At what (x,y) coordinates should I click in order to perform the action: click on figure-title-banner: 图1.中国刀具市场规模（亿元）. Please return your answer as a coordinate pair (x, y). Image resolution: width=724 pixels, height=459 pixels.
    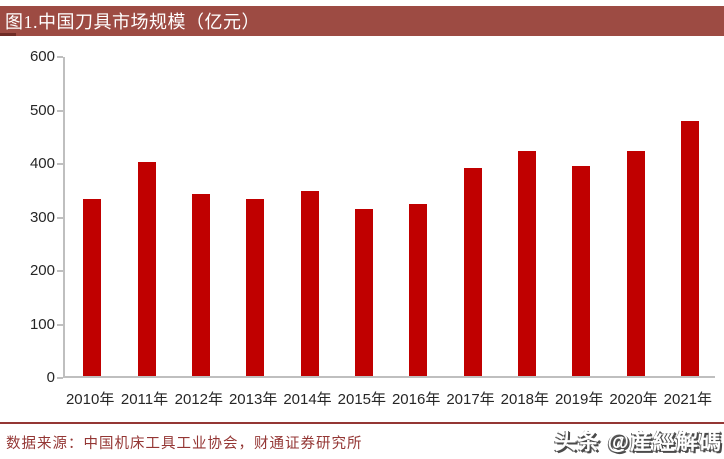
    Looking at the image, I should click on (362, 21).